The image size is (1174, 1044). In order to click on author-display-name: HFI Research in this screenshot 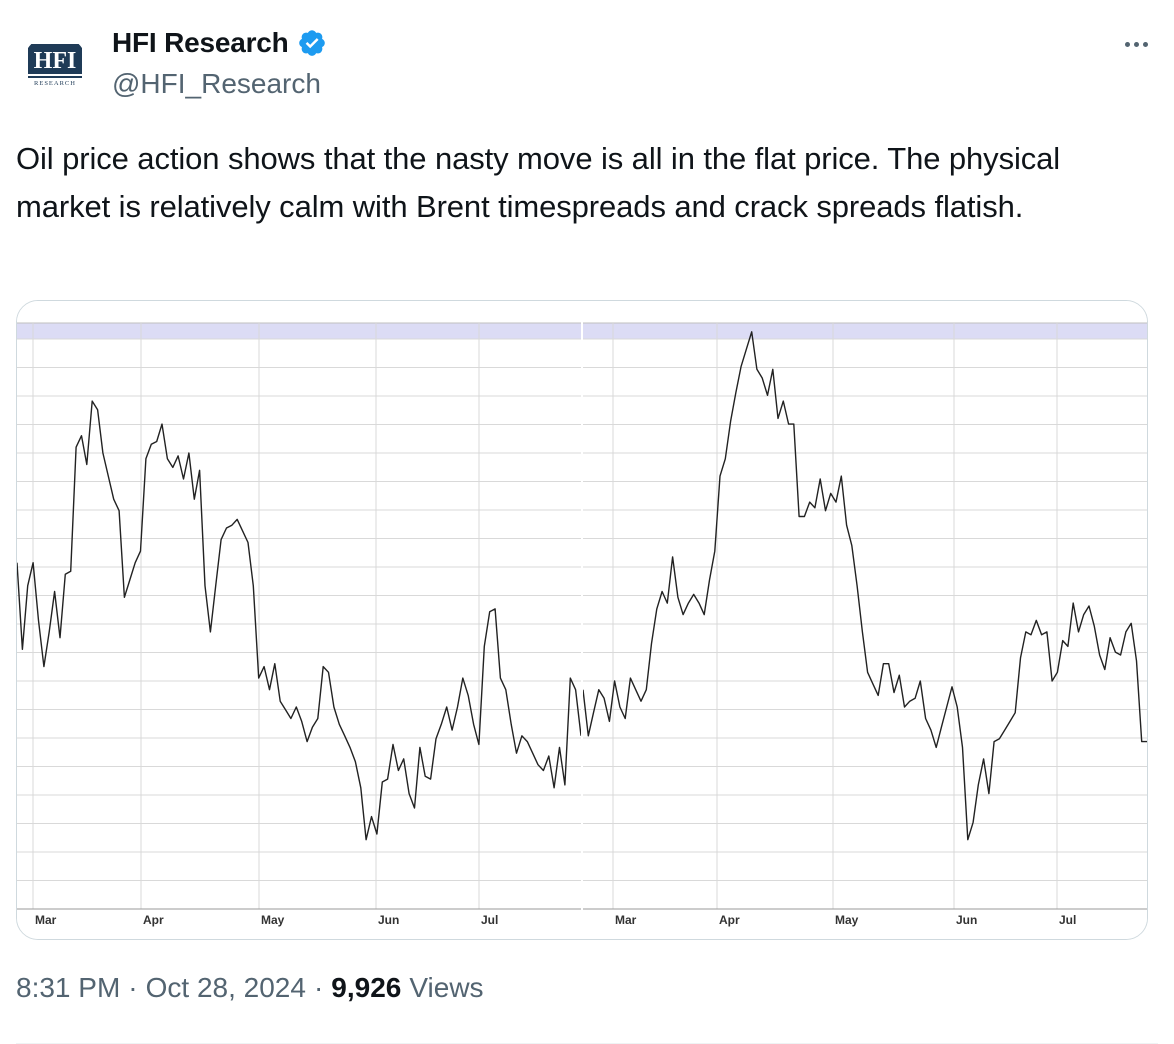, I will do `click(200, 42)`.